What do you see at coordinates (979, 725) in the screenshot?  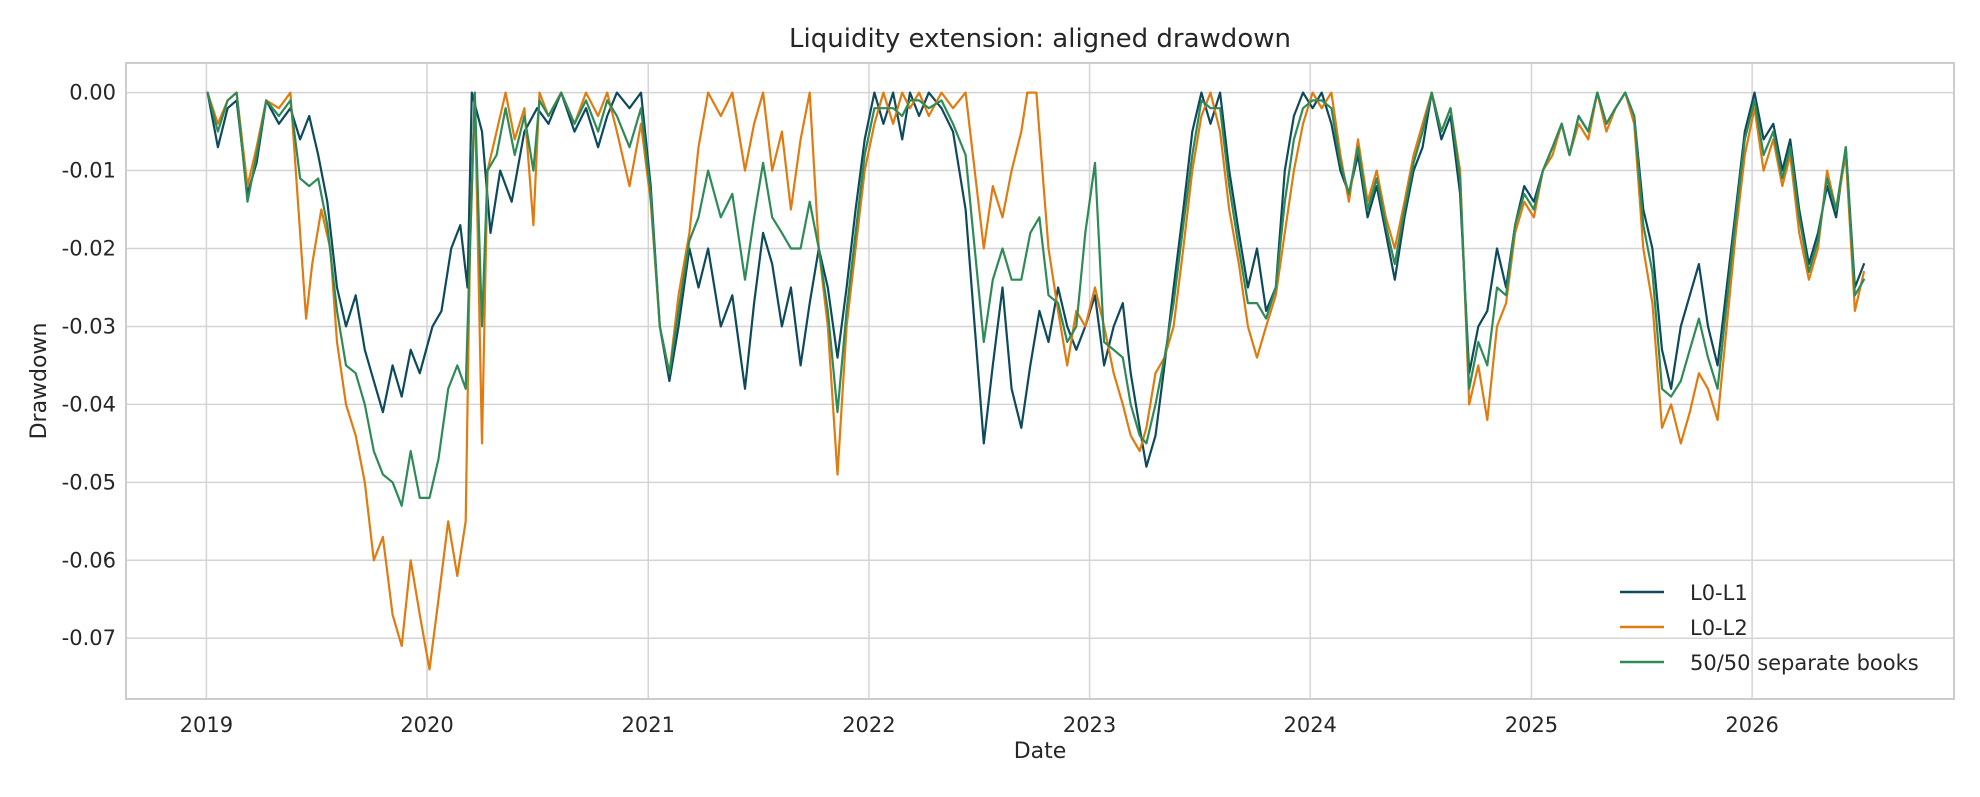 I see `x-axis-tick-labels: 2019 2020 2021 2022 2023 2024 2025 2026` at bounding box center [979, 725].